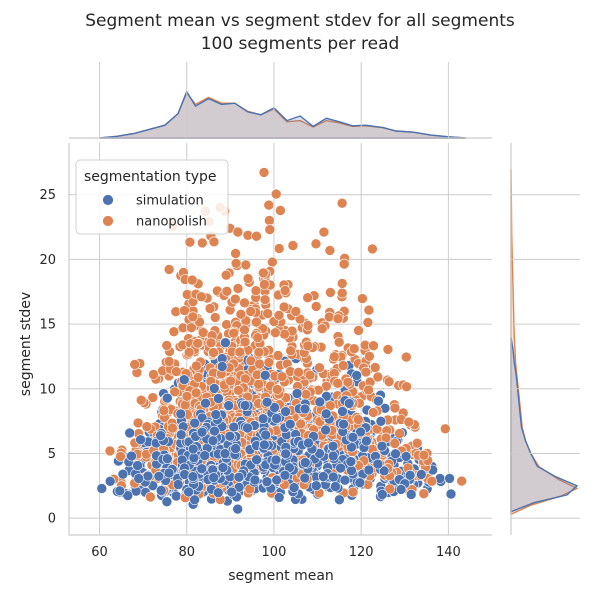 Image resolution: width=600 pixels, height=600 pixels. What do you see at coordinates (171, 222) in the screenshot?
I see `legend-label-nanopolish: nanopolish` at bounding box center [171, 222].